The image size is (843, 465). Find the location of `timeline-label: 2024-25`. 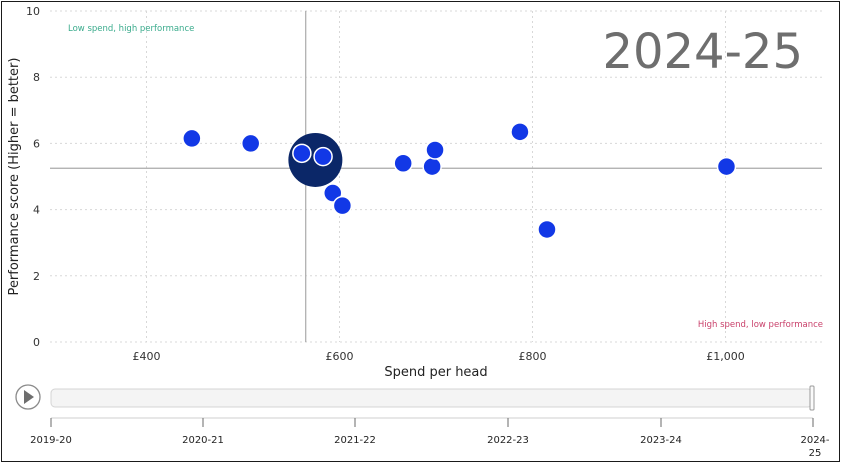

timeline-label: 2024-25 is located at coordinates (814, 447).